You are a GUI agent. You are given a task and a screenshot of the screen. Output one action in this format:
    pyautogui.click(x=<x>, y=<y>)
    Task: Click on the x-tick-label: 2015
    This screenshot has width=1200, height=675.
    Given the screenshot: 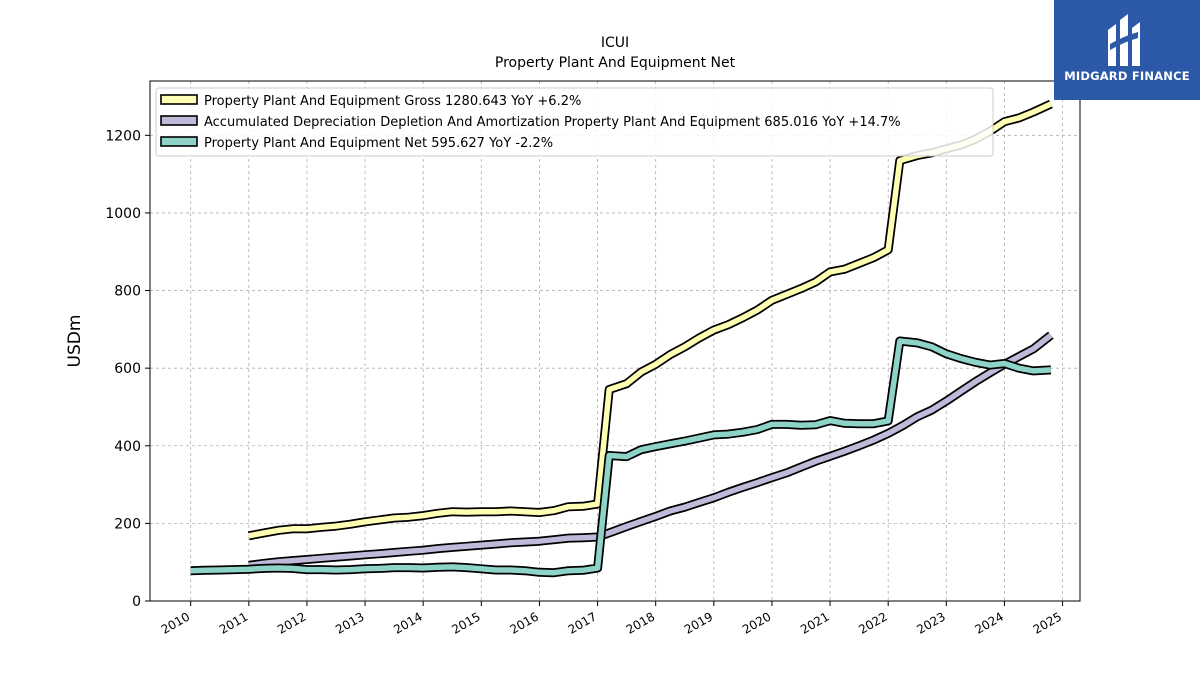 What is the action you would take?
    pyautogui.click(x=465, y=622)
    